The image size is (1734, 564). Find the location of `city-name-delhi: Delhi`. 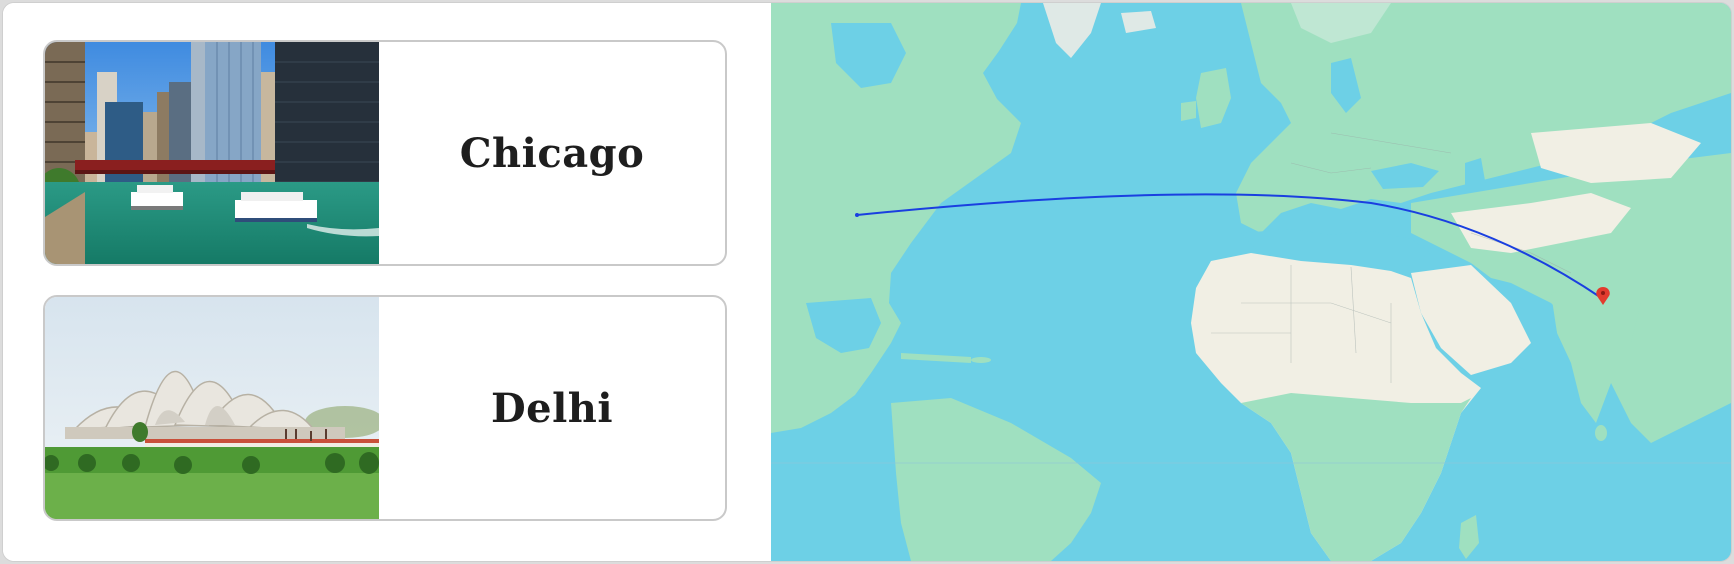

city-name-delhi: Delhi is located at coordinates (552, 408).